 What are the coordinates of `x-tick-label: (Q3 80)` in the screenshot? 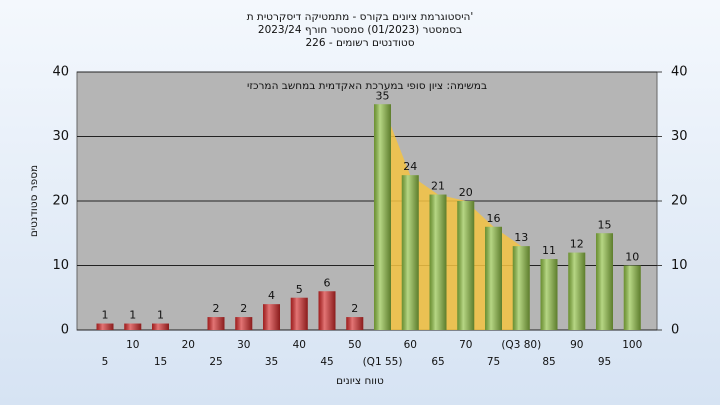 It's located at (521, 345).